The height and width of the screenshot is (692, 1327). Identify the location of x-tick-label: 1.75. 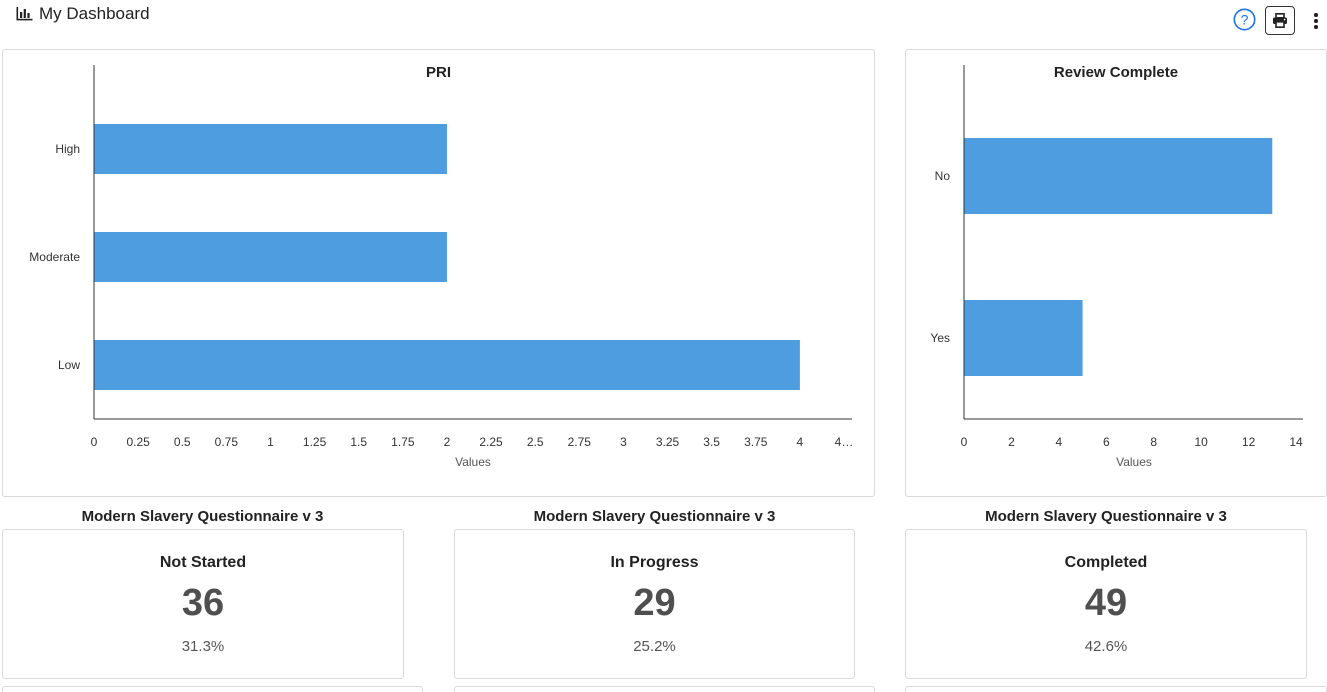
(403, 442).